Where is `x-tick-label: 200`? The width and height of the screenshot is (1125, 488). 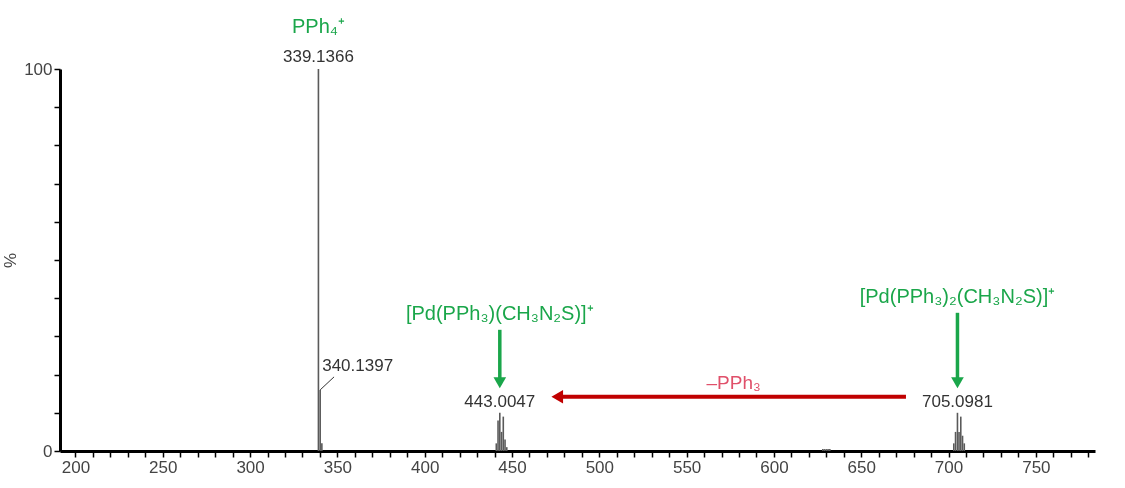 x-tick-label: 200 is located at coordinates (76, 467).